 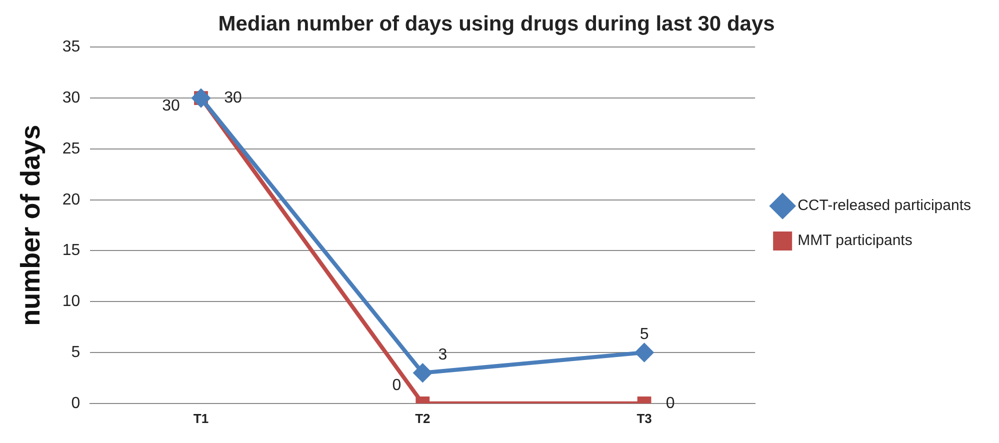 I want to click on y-tick-label: 25, so click(x=71, y=149).